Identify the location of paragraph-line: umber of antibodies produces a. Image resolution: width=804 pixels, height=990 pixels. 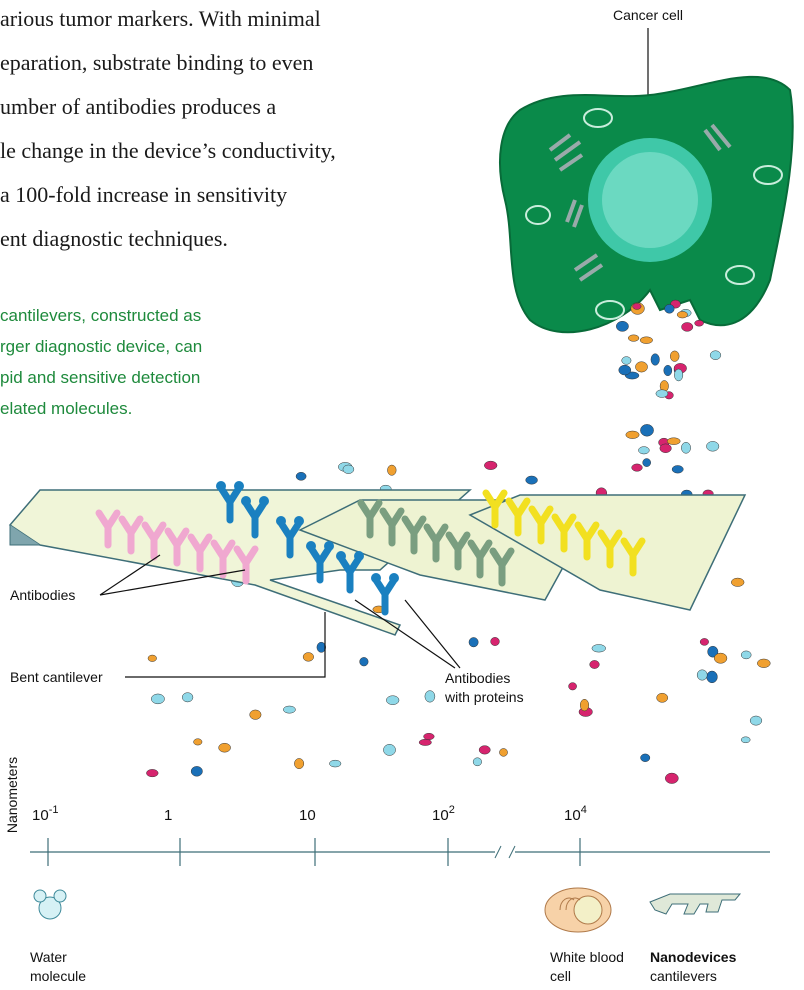
(138, 106).